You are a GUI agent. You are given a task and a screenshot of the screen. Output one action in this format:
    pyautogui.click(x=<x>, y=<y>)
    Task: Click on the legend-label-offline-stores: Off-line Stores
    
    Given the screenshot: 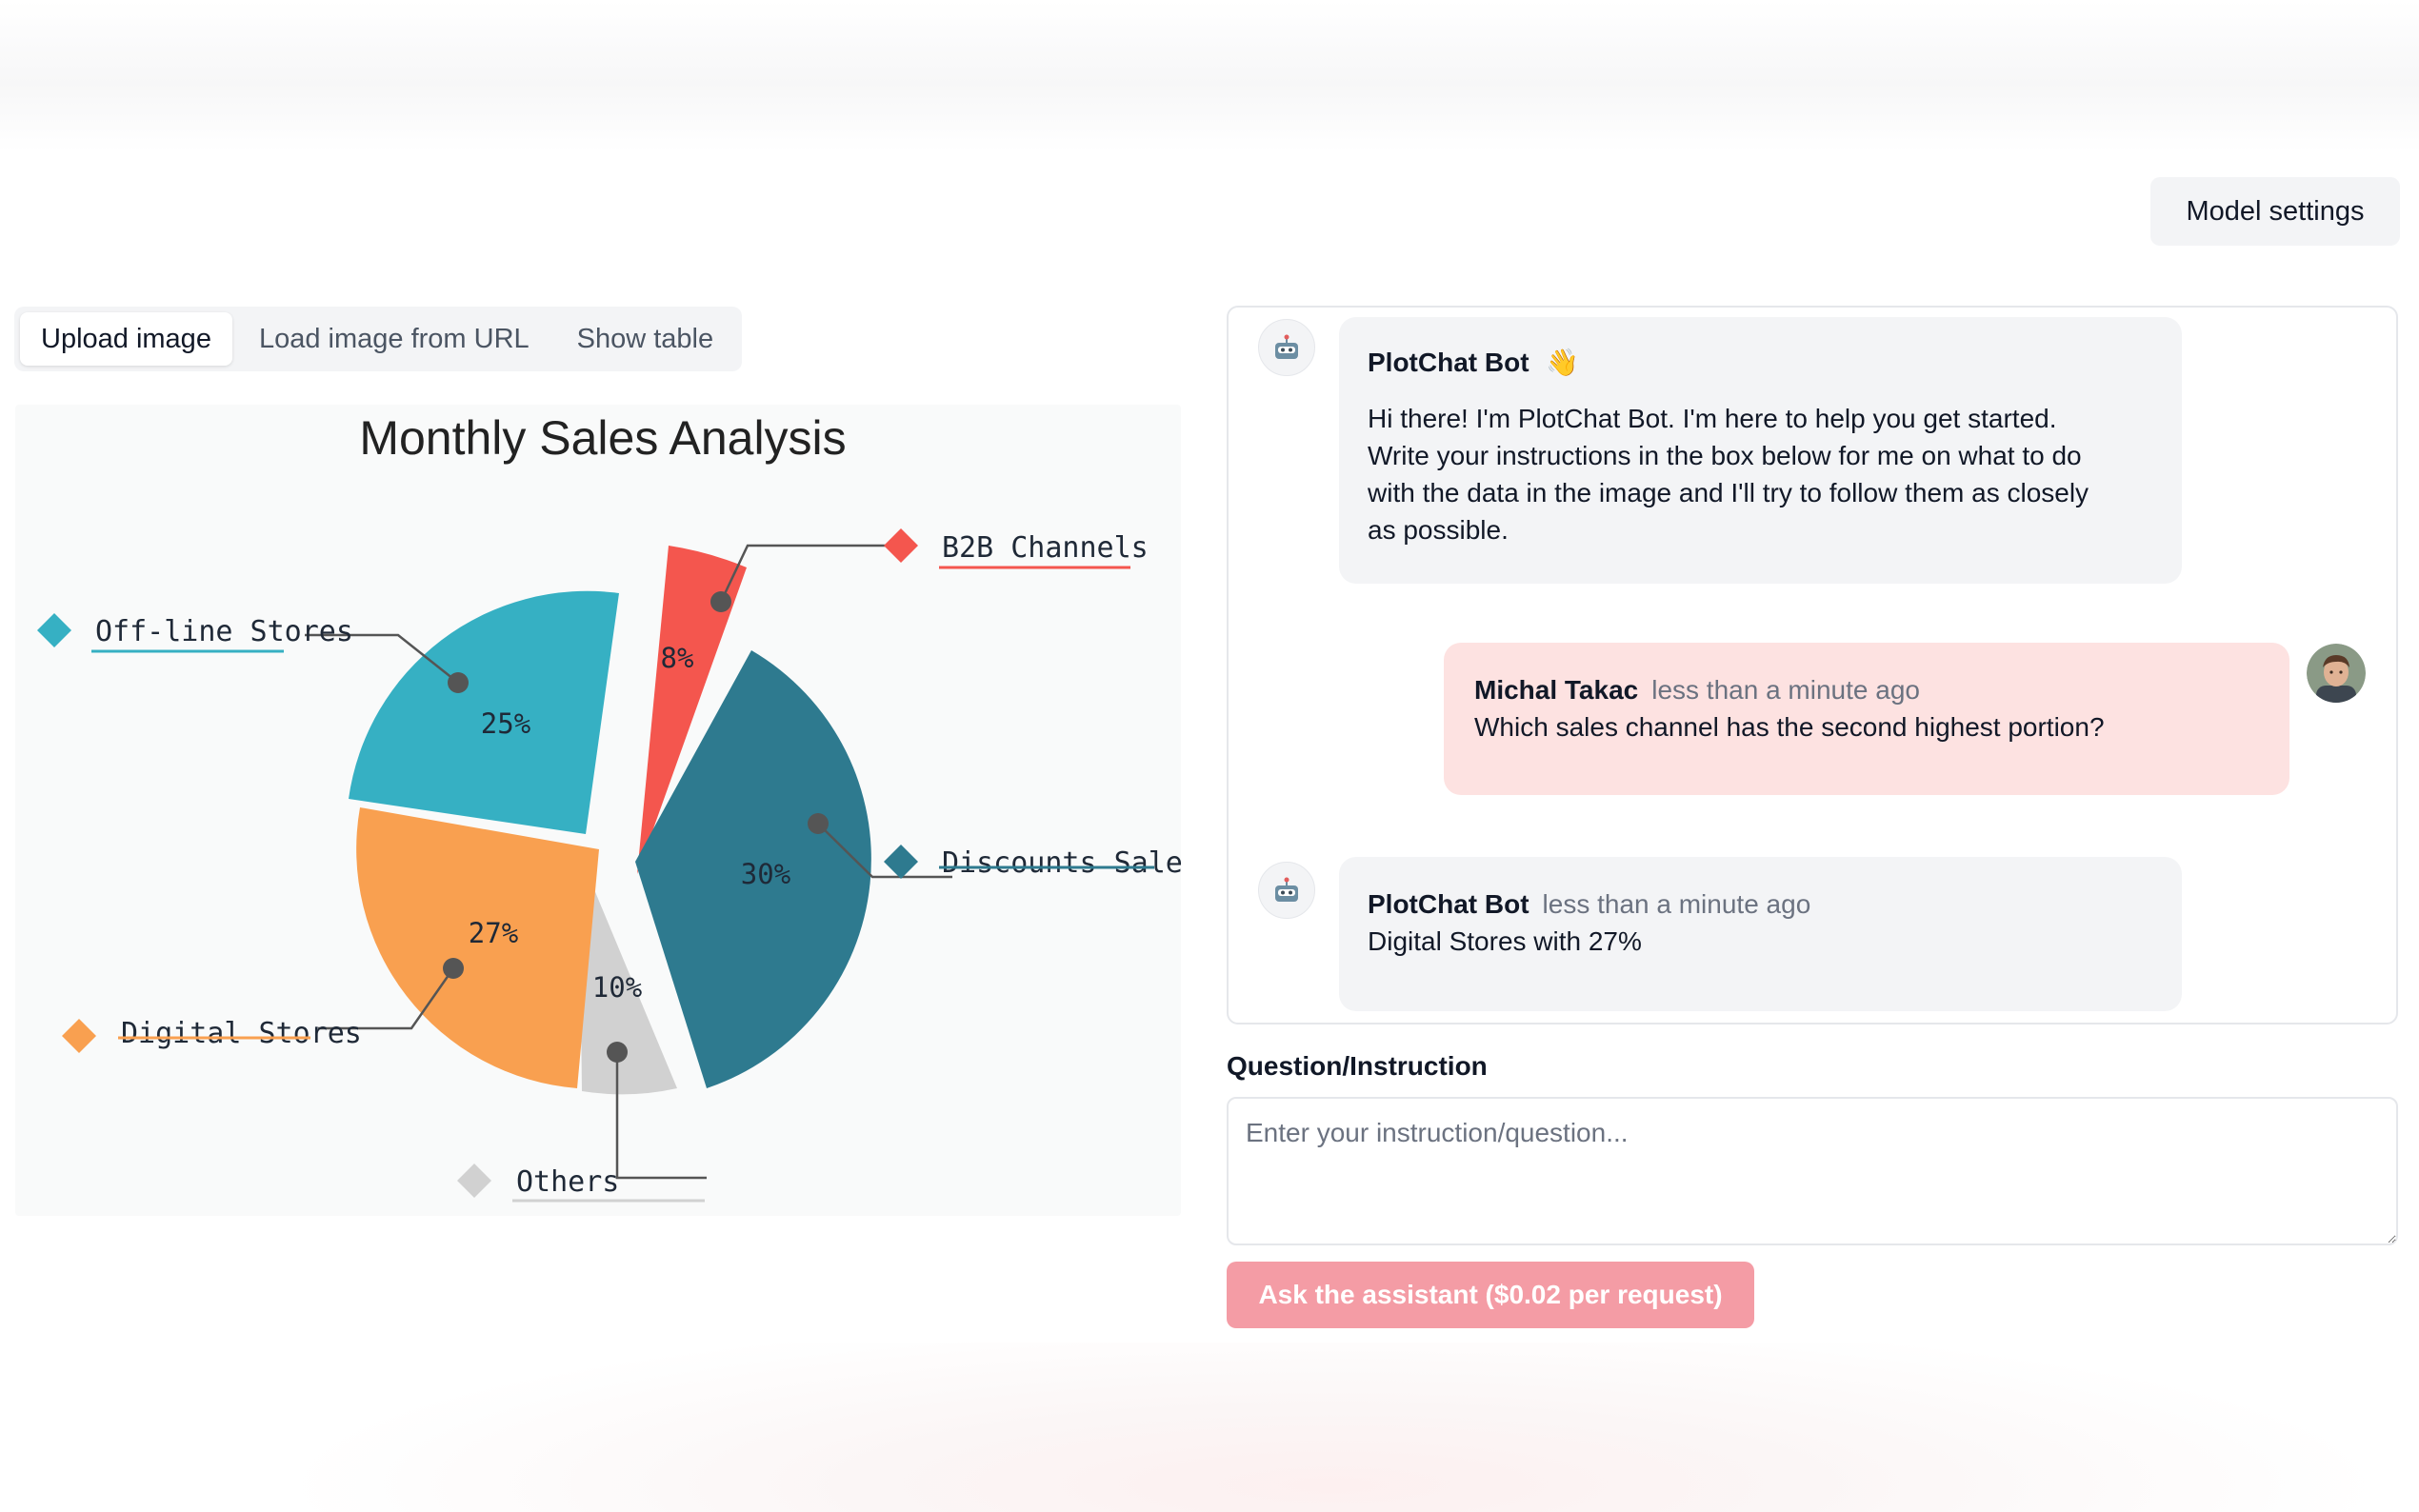 What is the action you would take?
    pyautogui.click(x=224, y=631)
    